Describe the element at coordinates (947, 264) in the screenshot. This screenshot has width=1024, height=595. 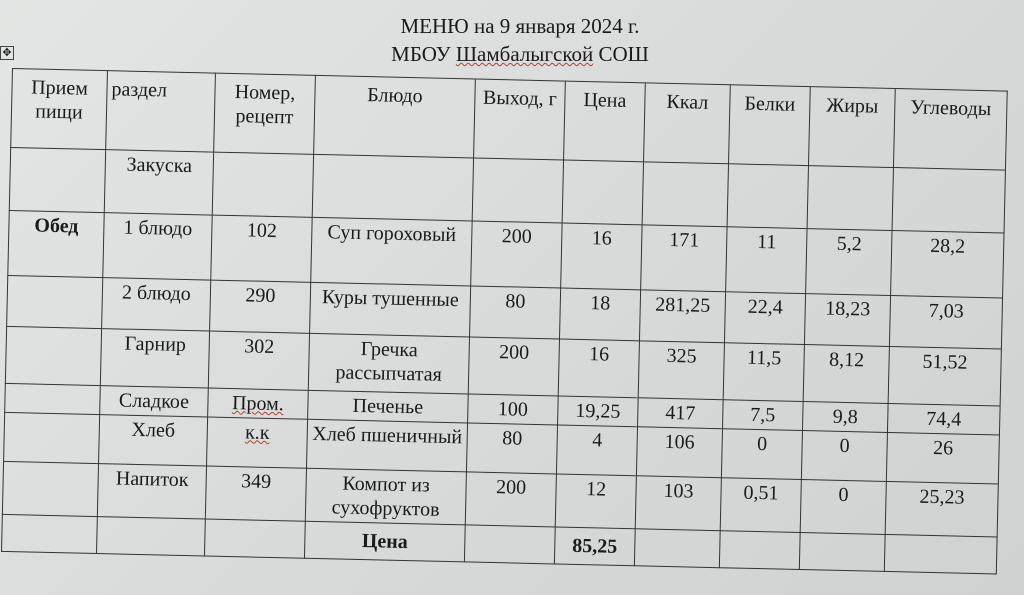
I see `cell-carbs: 28,2` at that location.